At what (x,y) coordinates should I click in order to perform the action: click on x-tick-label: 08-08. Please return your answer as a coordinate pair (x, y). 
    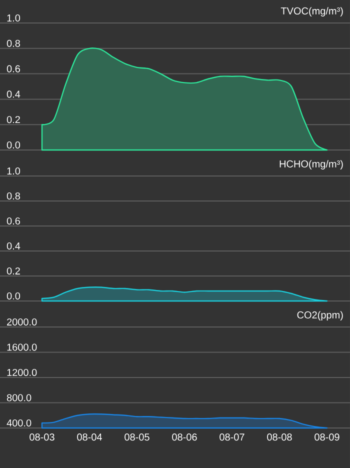
    Looking at the image, I should click on (279, 437).